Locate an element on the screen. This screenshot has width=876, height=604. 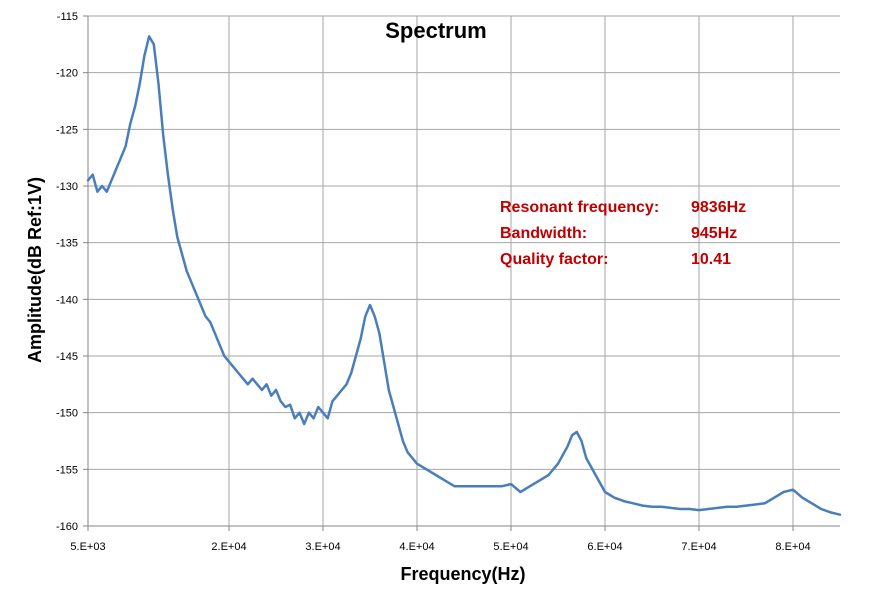
x-tick-label: 3.E+04 is located at coordinates (322, 547).